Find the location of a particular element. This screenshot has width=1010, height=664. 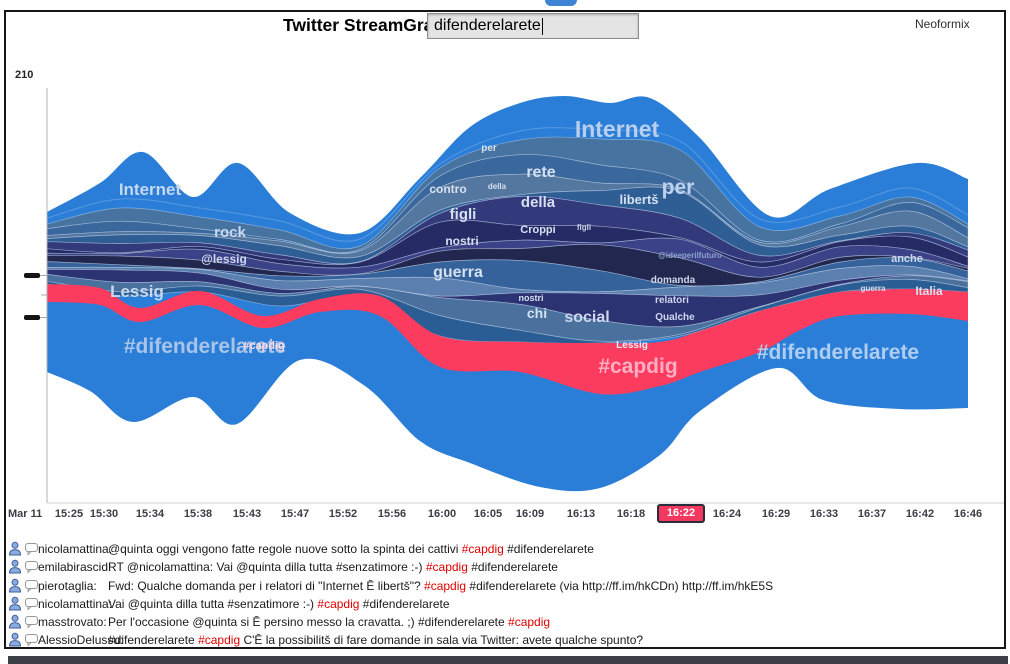

stream-label: Internet is located at coordinates (150, 189).